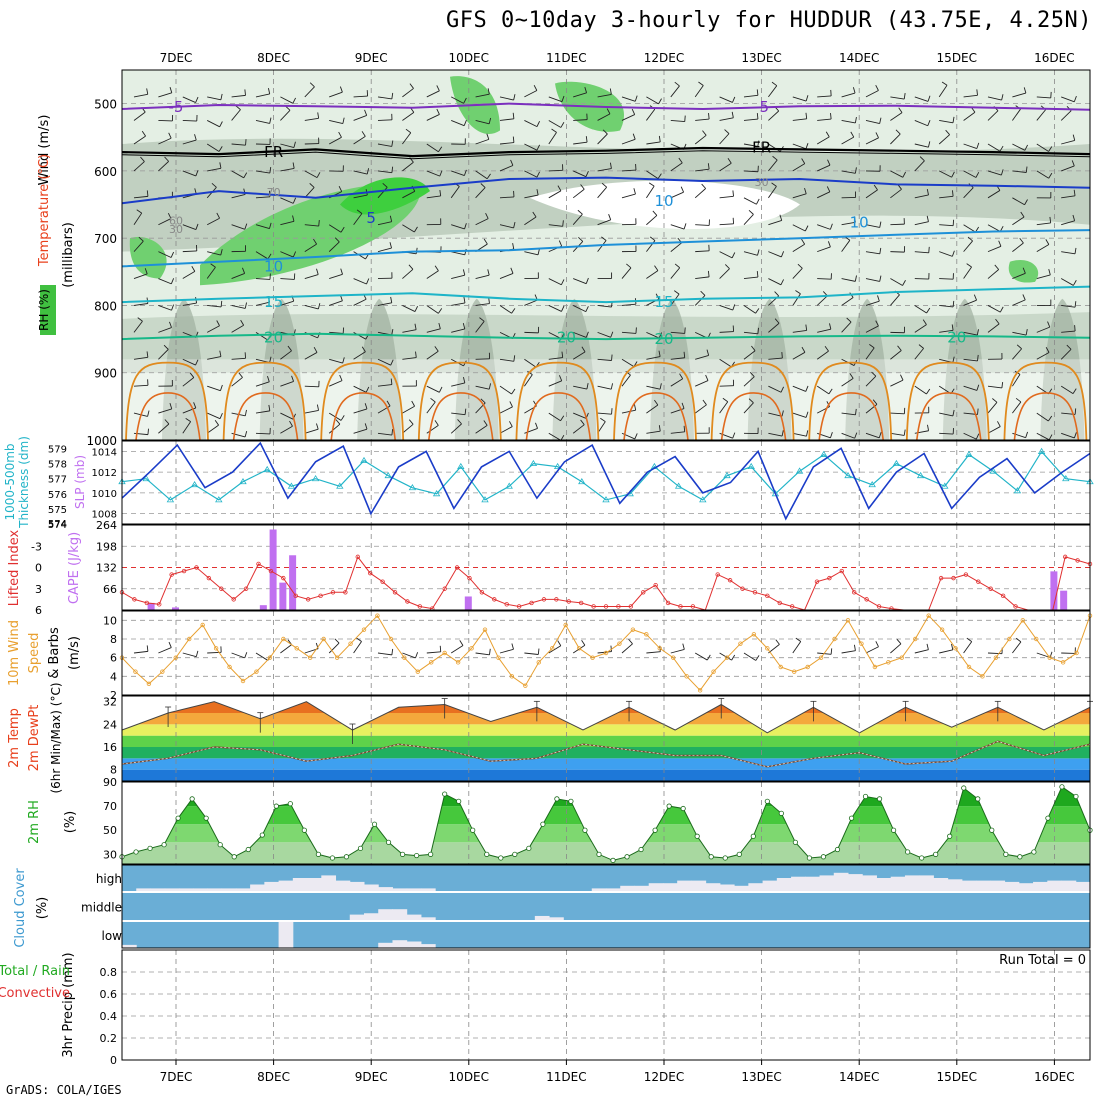 The height and width of the screenshot is (1100, 1100). I want to click on rh-tick: 30, so click(110, 854).